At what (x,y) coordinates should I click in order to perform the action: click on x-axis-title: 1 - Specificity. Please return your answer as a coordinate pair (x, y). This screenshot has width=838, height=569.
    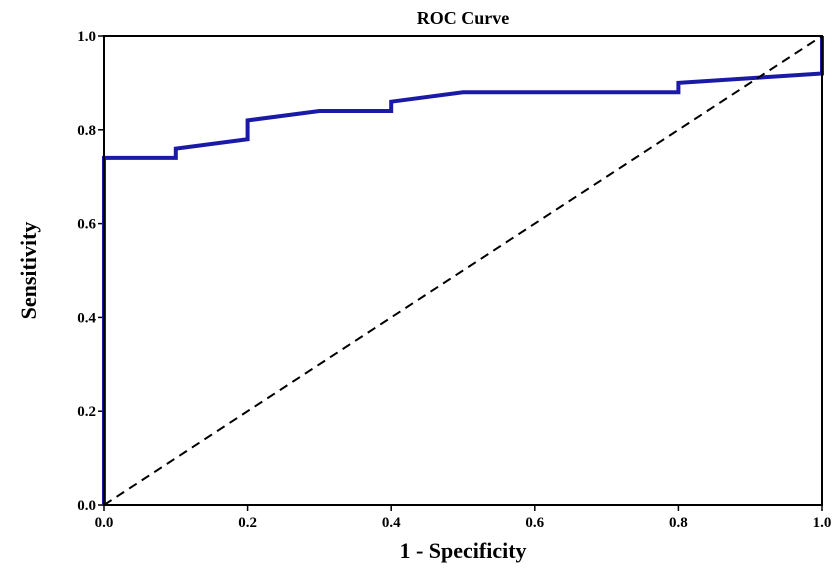
    Looking at the image, I should click on (462, 550).